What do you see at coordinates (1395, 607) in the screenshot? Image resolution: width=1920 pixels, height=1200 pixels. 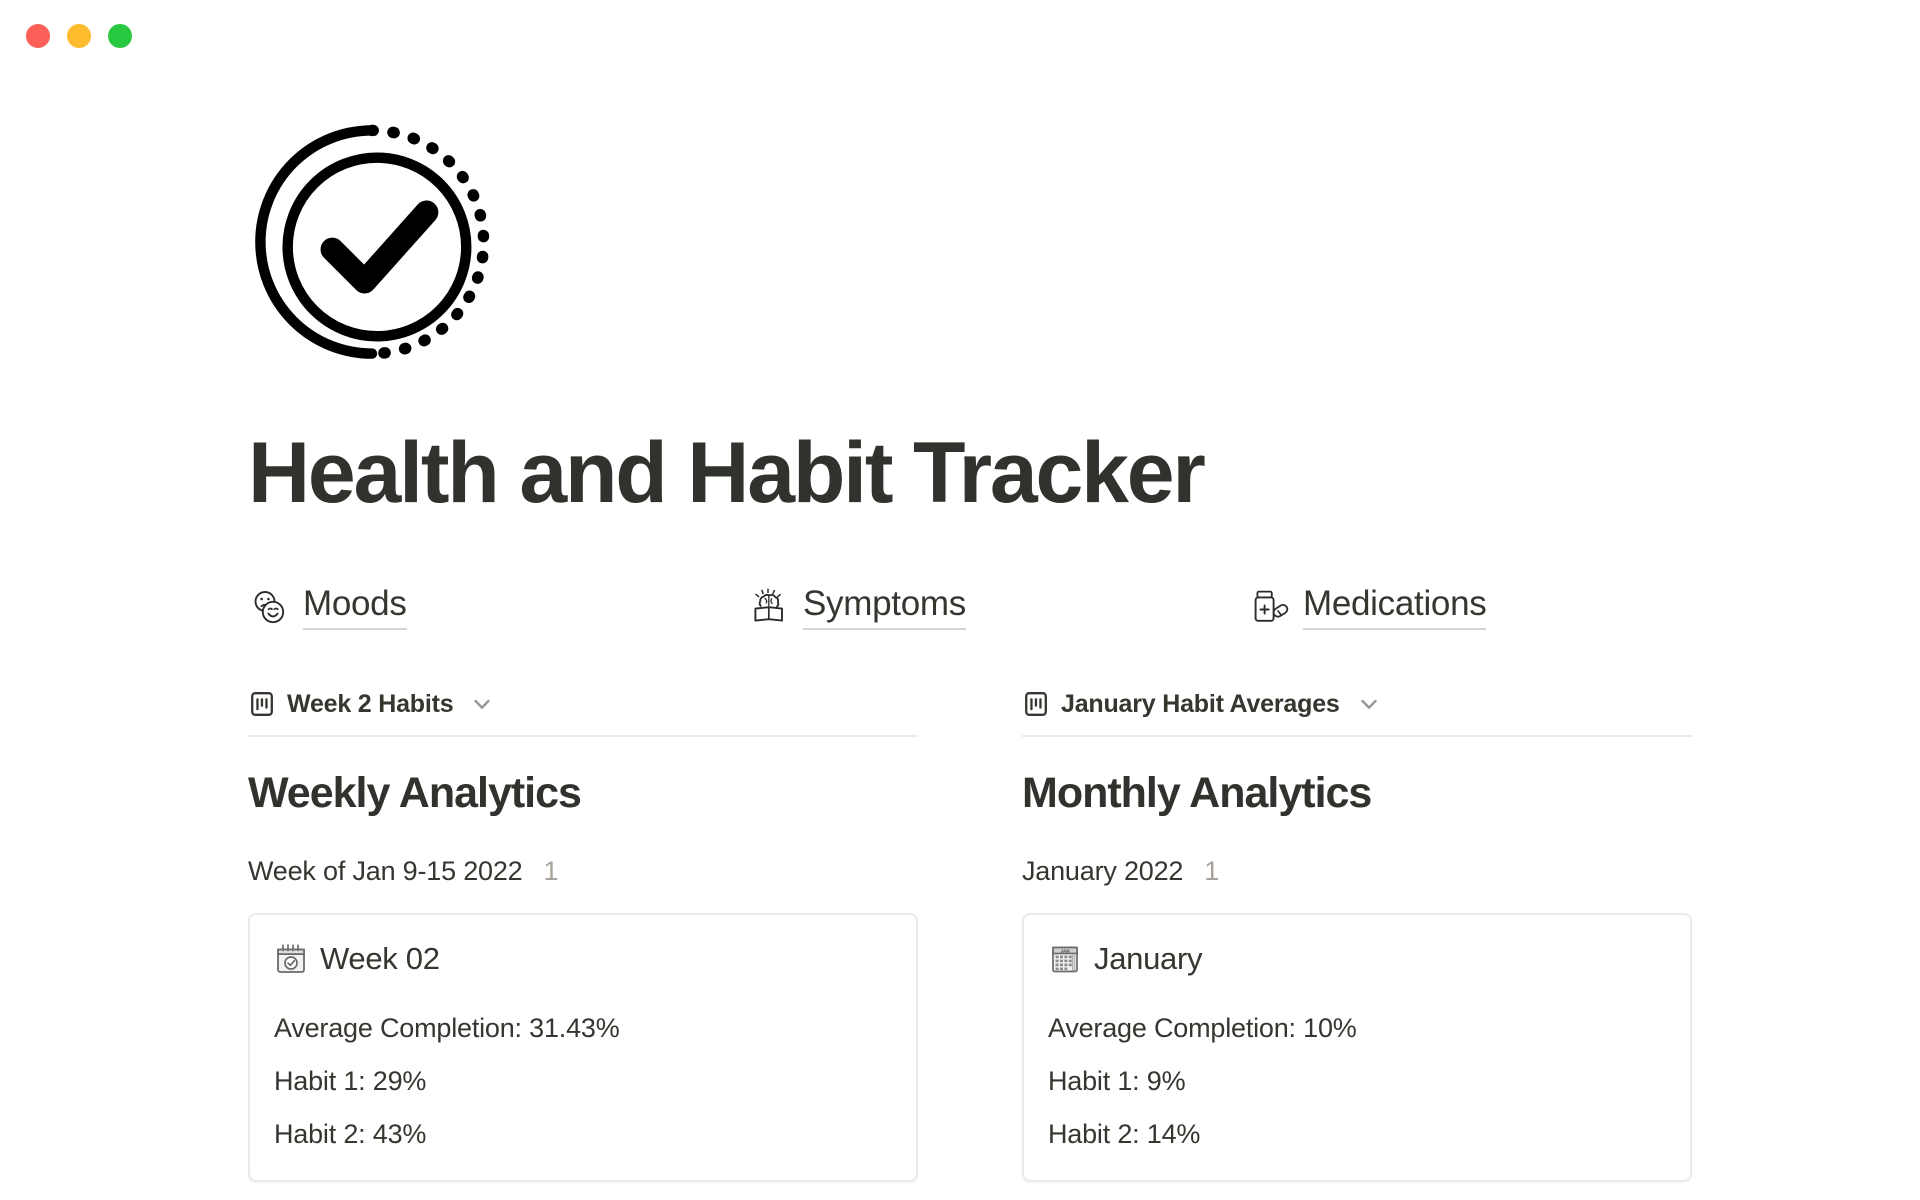 I see `nav-link-label: Medications` at bounding box center [1395, 607].